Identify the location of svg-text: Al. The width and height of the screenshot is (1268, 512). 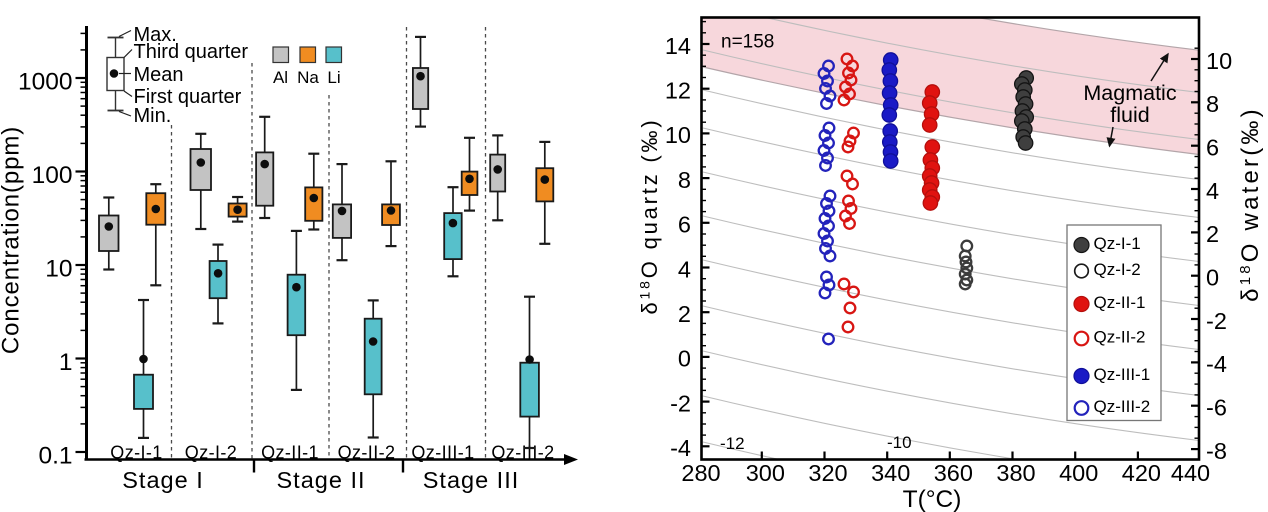
(280, 77).